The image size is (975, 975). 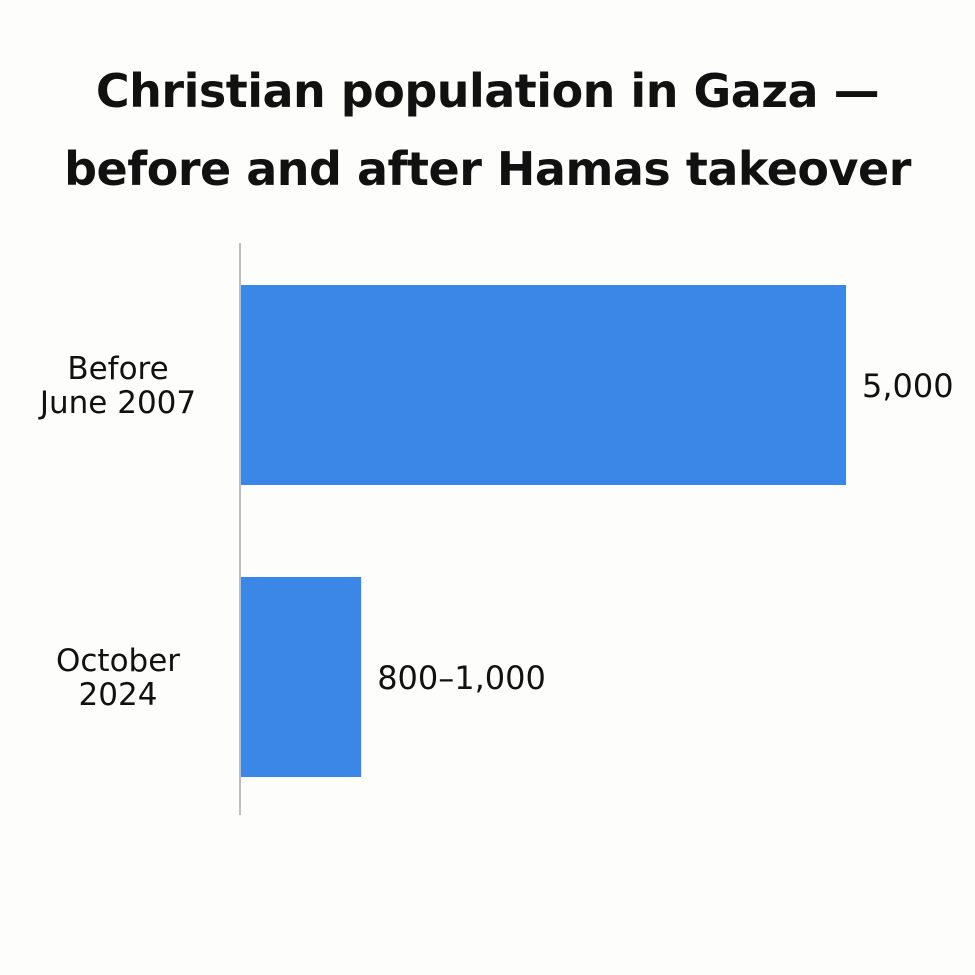 What do you see at coordinates (487, 91) in the screenshot?
I see `chart-title-line-1: Christian population in Gaza —` at bounding box center [487, 91].